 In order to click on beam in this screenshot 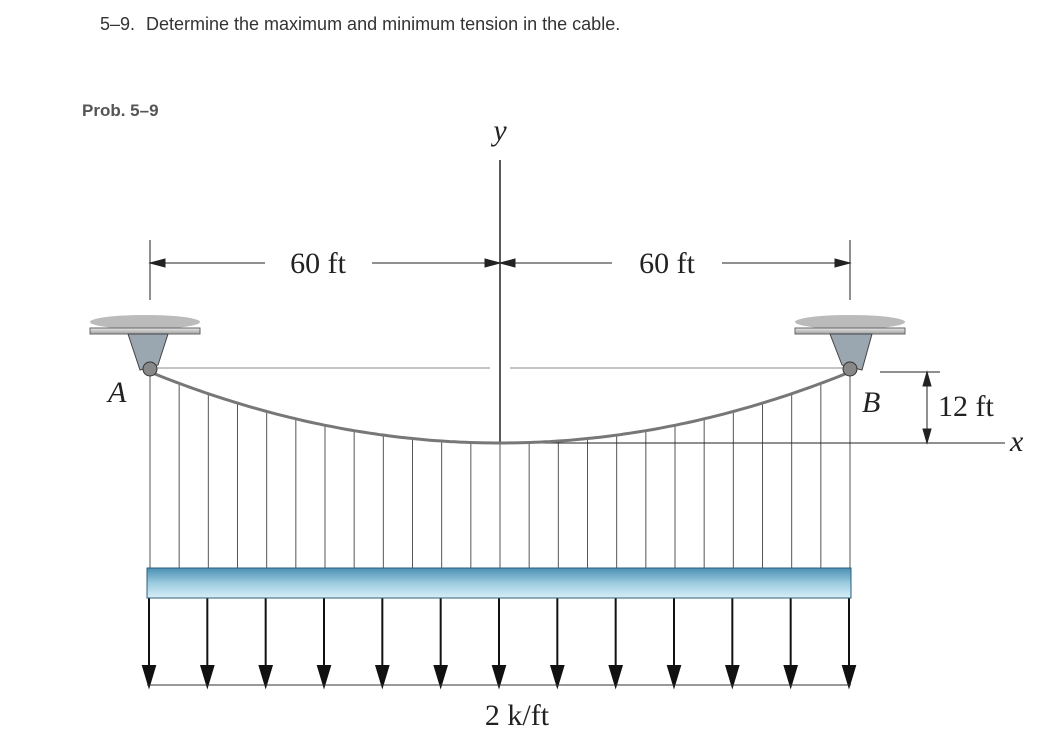, I will do `click(499, 583)`.